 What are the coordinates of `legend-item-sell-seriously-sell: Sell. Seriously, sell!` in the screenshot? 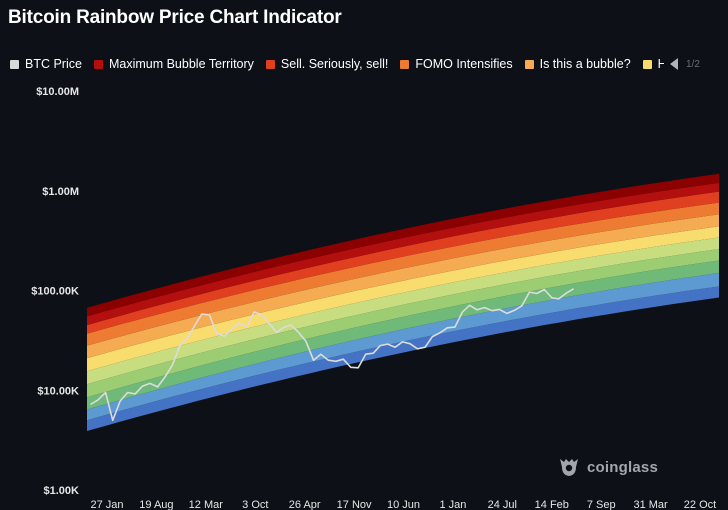 It's located at (327, 64).